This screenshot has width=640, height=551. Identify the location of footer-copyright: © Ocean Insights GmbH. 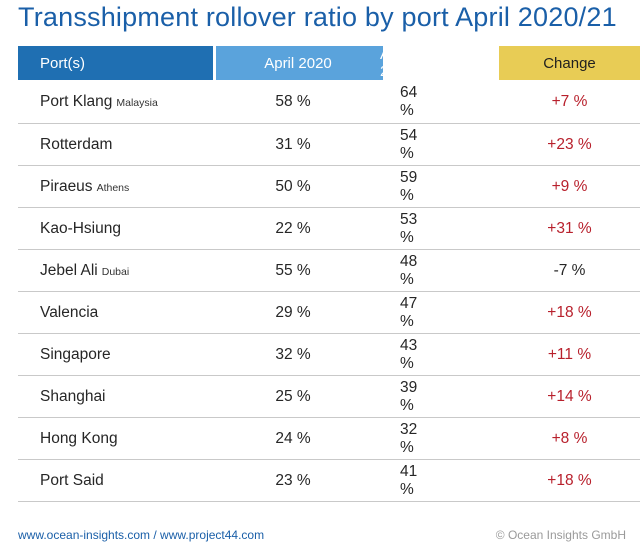
(560, 535).